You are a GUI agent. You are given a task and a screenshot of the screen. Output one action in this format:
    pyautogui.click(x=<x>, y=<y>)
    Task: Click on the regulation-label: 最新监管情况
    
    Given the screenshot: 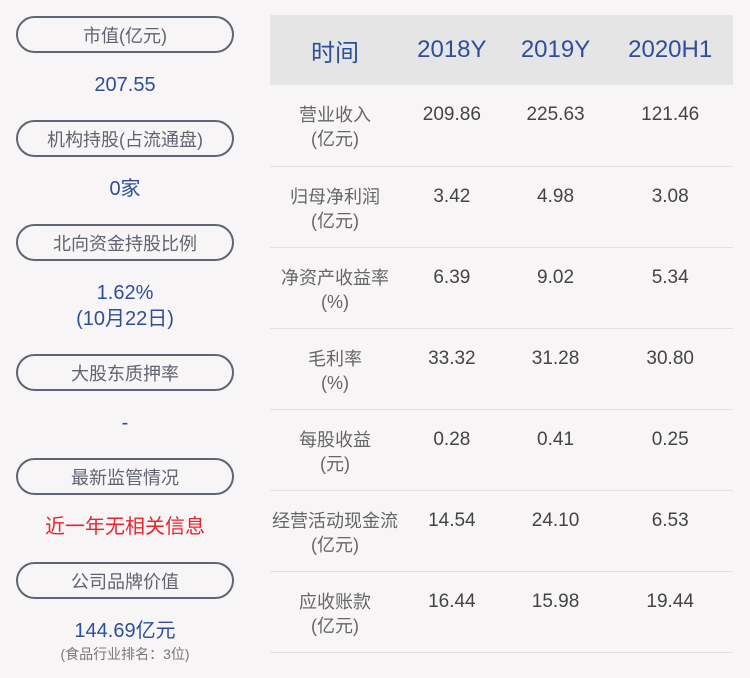 What is the action you would take?
    pyautogui.click(x=125, y=476)
    